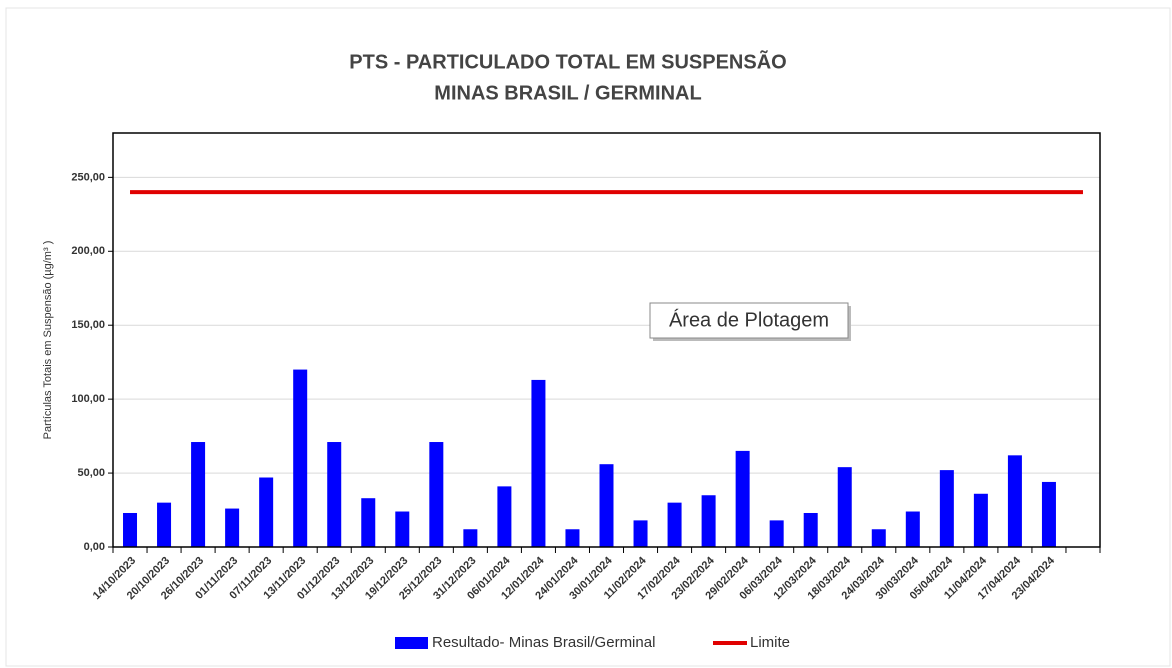  Describe the element at coordinates (770, 642) in the screenshot. I see `legend-label: Limite` at that location.